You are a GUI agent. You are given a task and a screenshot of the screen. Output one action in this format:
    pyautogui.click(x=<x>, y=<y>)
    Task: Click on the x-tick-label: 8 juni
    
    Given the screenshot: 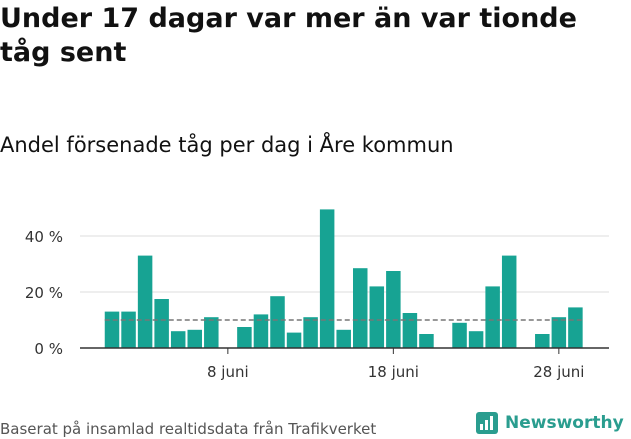 What is the action you would take?
    pyautogui.click(x=228, y=372)
    